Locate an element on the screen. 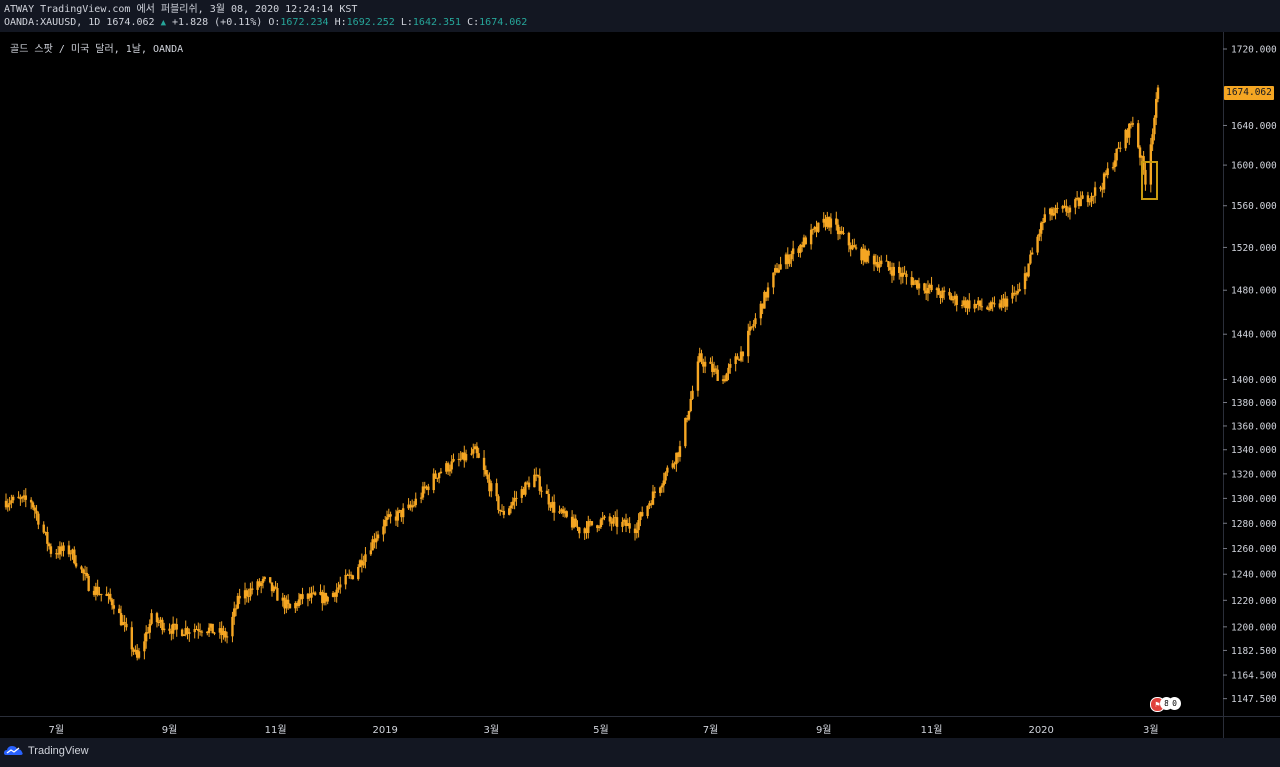 This screenshot has width=1280, height=767. change-value: +1.828 (+0.11%) is located at coordinates (217, 22).